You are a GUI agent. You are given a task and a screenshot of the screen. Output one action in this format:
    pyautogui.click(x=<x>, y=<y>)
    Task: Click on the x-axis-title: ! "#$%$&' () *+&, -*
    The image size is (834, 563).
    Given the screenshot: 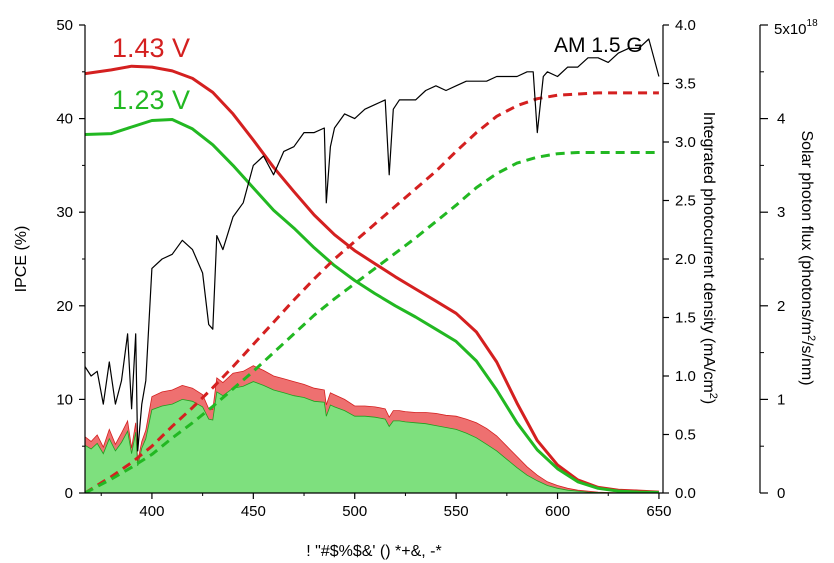 What is the action you would take?
    pyautogui.click(x=373, y=551)
    